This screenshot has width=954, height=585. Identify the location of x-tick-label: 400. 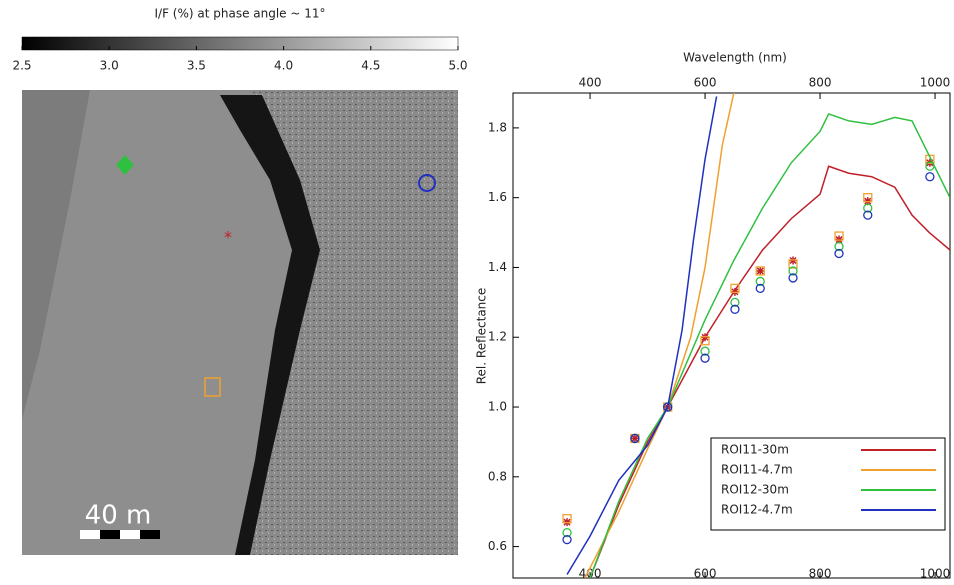
(590, 574).